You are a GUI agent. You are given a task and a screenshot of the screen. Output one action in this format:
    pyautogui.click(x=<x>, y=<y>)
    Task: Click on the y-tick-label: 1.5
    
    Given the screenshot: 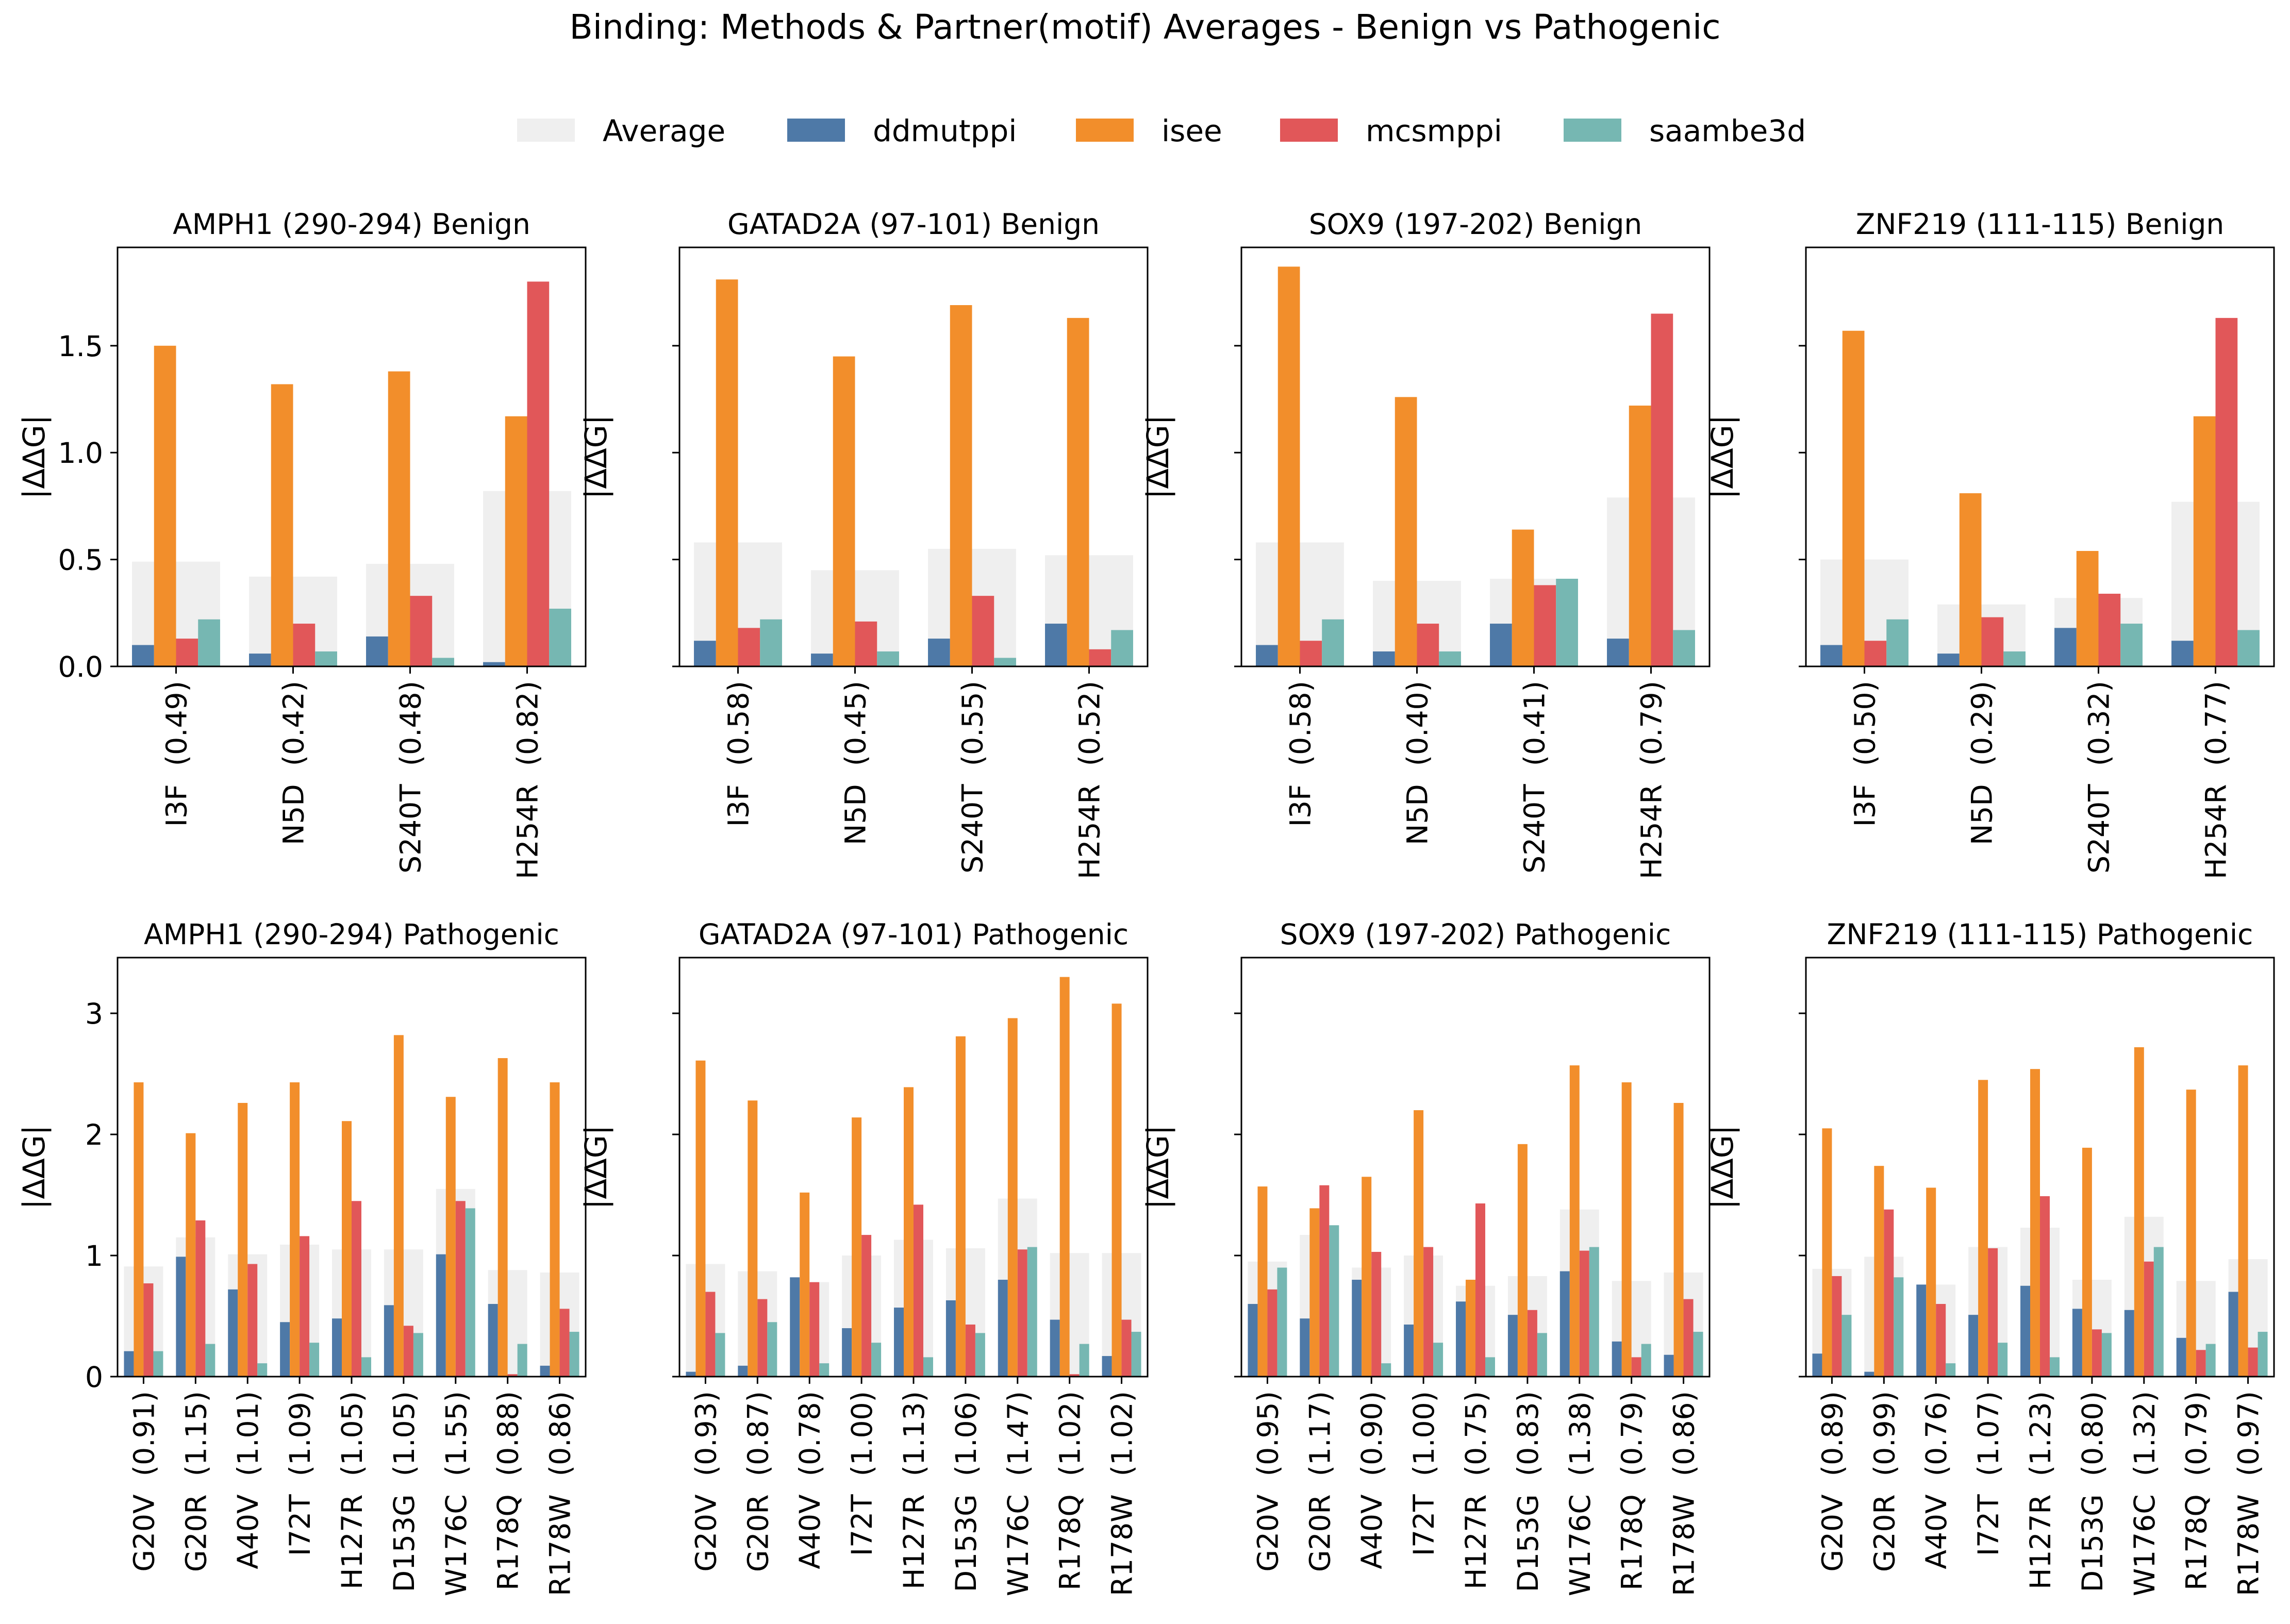 What is the action you would take?
    pyautogui.click(x=80, y=347)
    